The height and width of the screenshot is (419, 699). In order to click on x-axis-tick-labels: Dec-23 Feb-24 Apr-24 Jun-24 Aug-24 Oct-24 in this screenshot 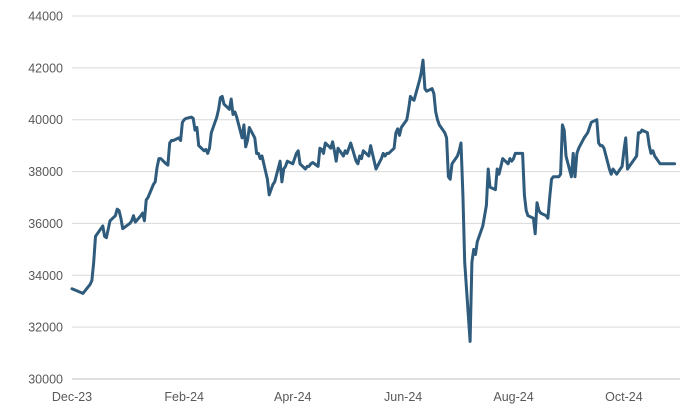, I will do `click(347, 397)`.